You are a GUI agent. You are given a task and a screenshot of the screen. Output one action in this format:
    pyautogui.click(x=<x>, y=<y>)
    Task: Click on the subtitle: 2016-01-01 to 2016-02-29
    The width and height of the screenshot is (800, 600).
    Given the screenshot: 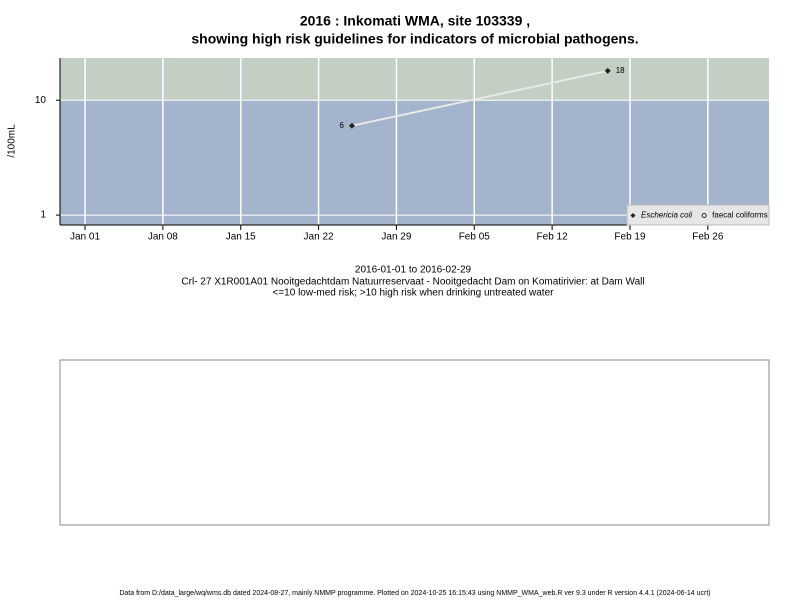 What is the action you would take?
    pyautogui.click(x=413, y=270)
    